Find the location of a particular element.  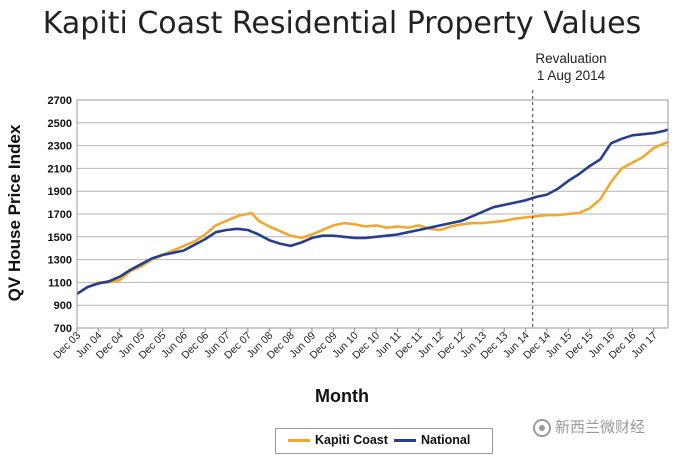

legend-item-national: National is located at coordinates (432, 440).